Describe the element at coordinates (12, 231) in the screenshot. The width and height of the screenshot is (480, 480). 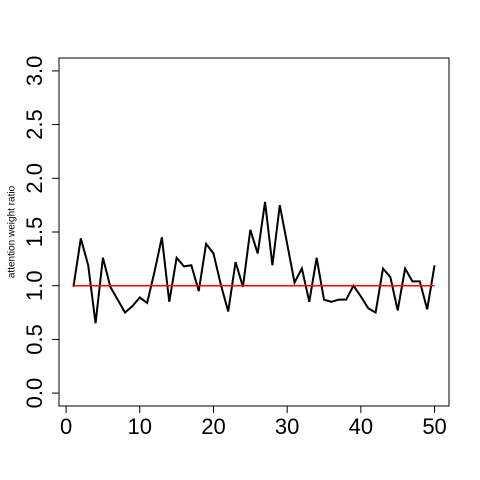
I see `y-axis-label: attention weight ratio` at that location.